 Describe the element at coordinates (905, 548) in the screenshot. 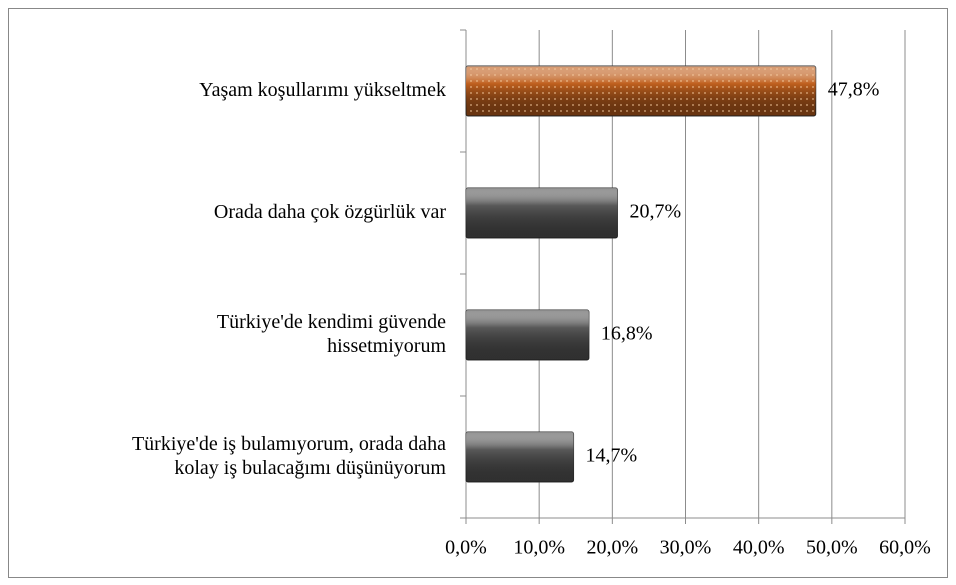

I see `x-tick-label: 60,0%` at that location.